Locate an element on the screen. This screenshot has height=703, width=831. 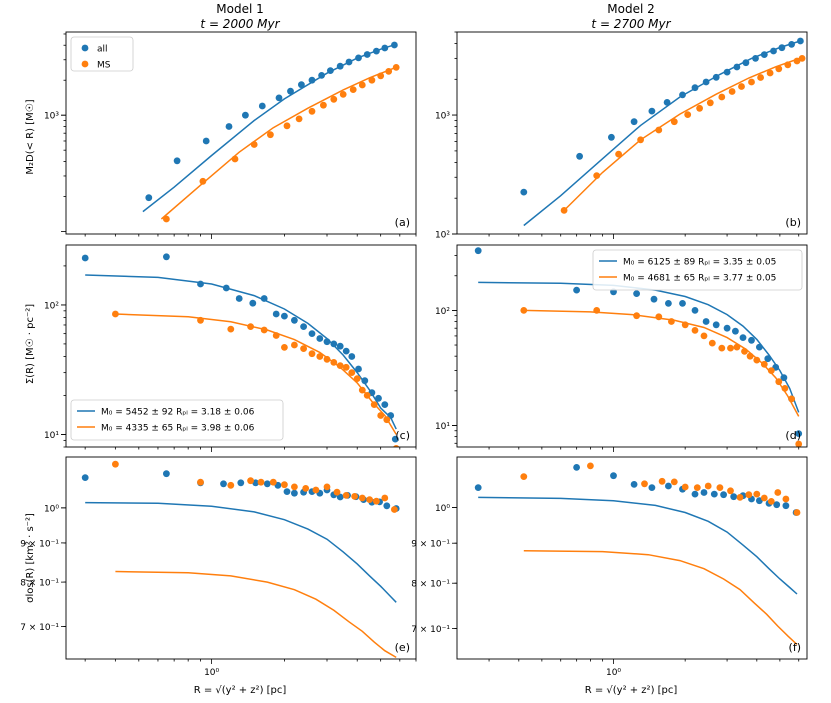
series-ms is located at coordinates (280, 143).